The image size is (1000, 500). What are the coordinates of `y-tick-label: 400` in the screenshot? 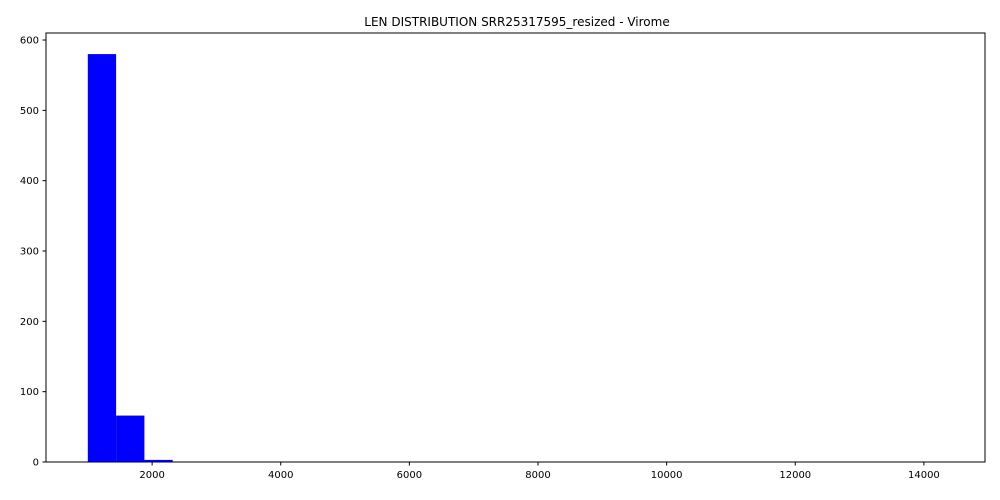 It's located at (29, 181).